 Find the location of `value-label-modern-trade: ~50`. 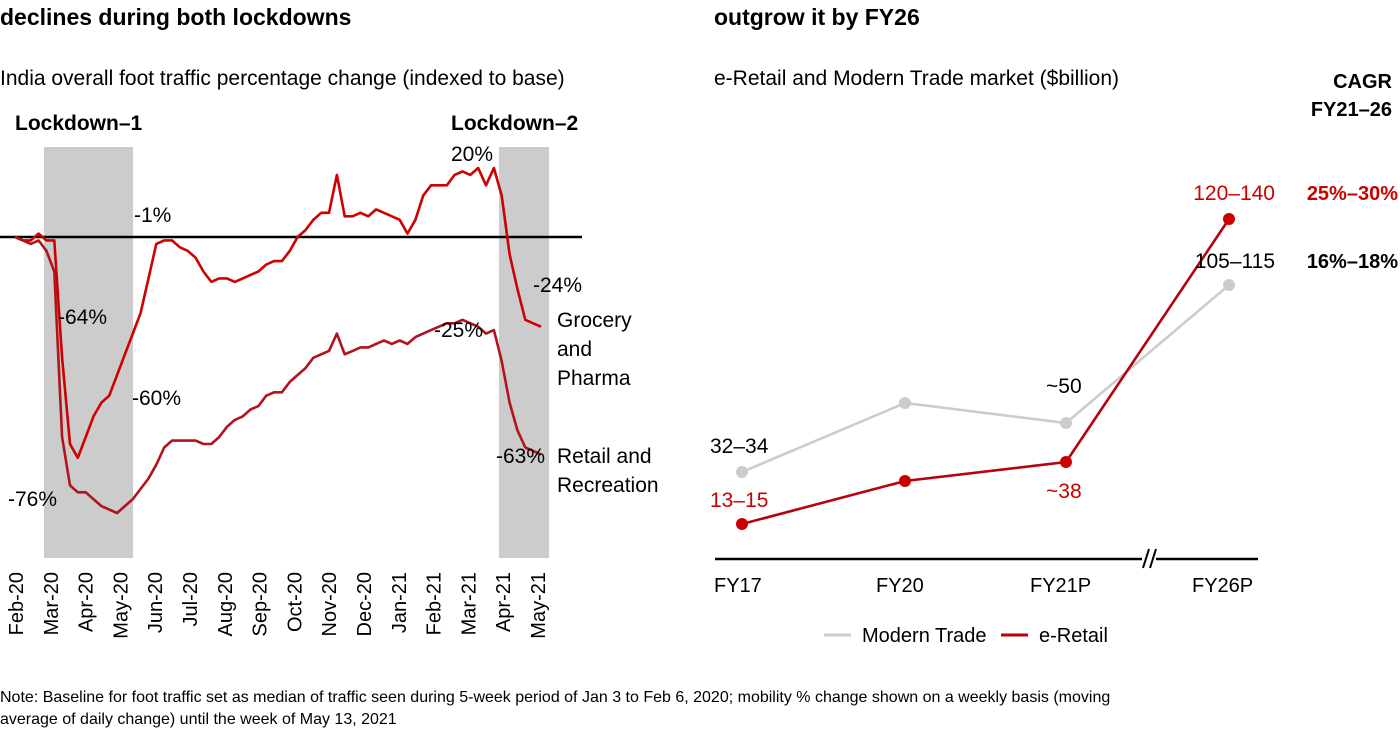

value-label-modern-trade: ~50 is located at coordinates (1064, 386).